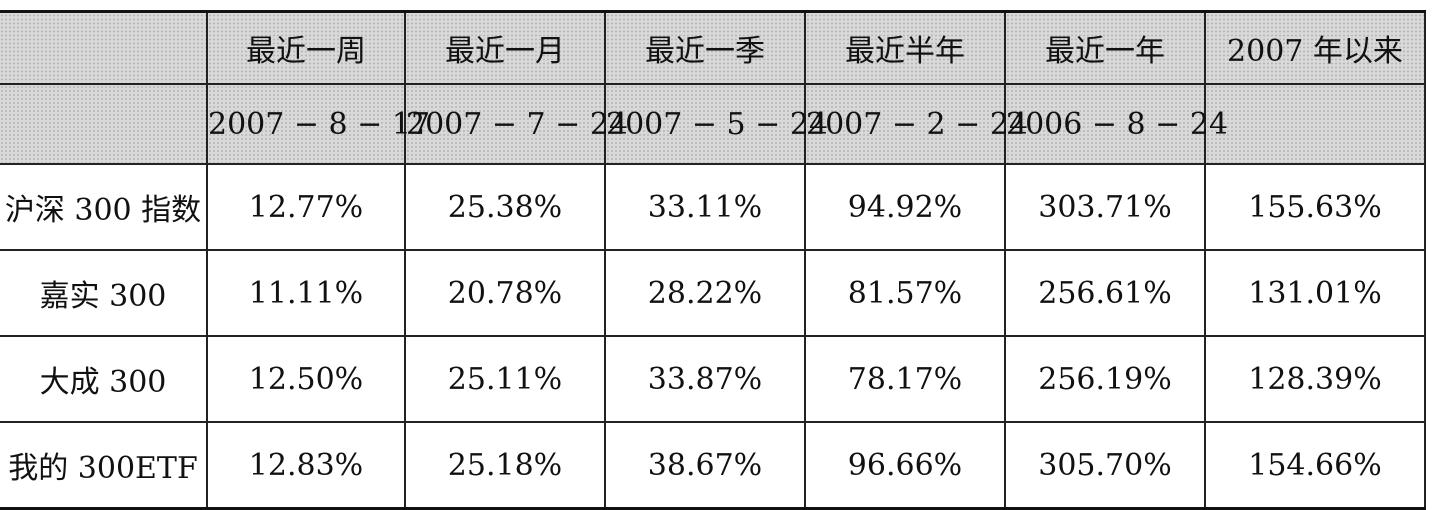 The image size is (1435, 510). Describe the element at coordinates (104, 379) in the screenshot. I see `row-label: 大成 300` at that location.